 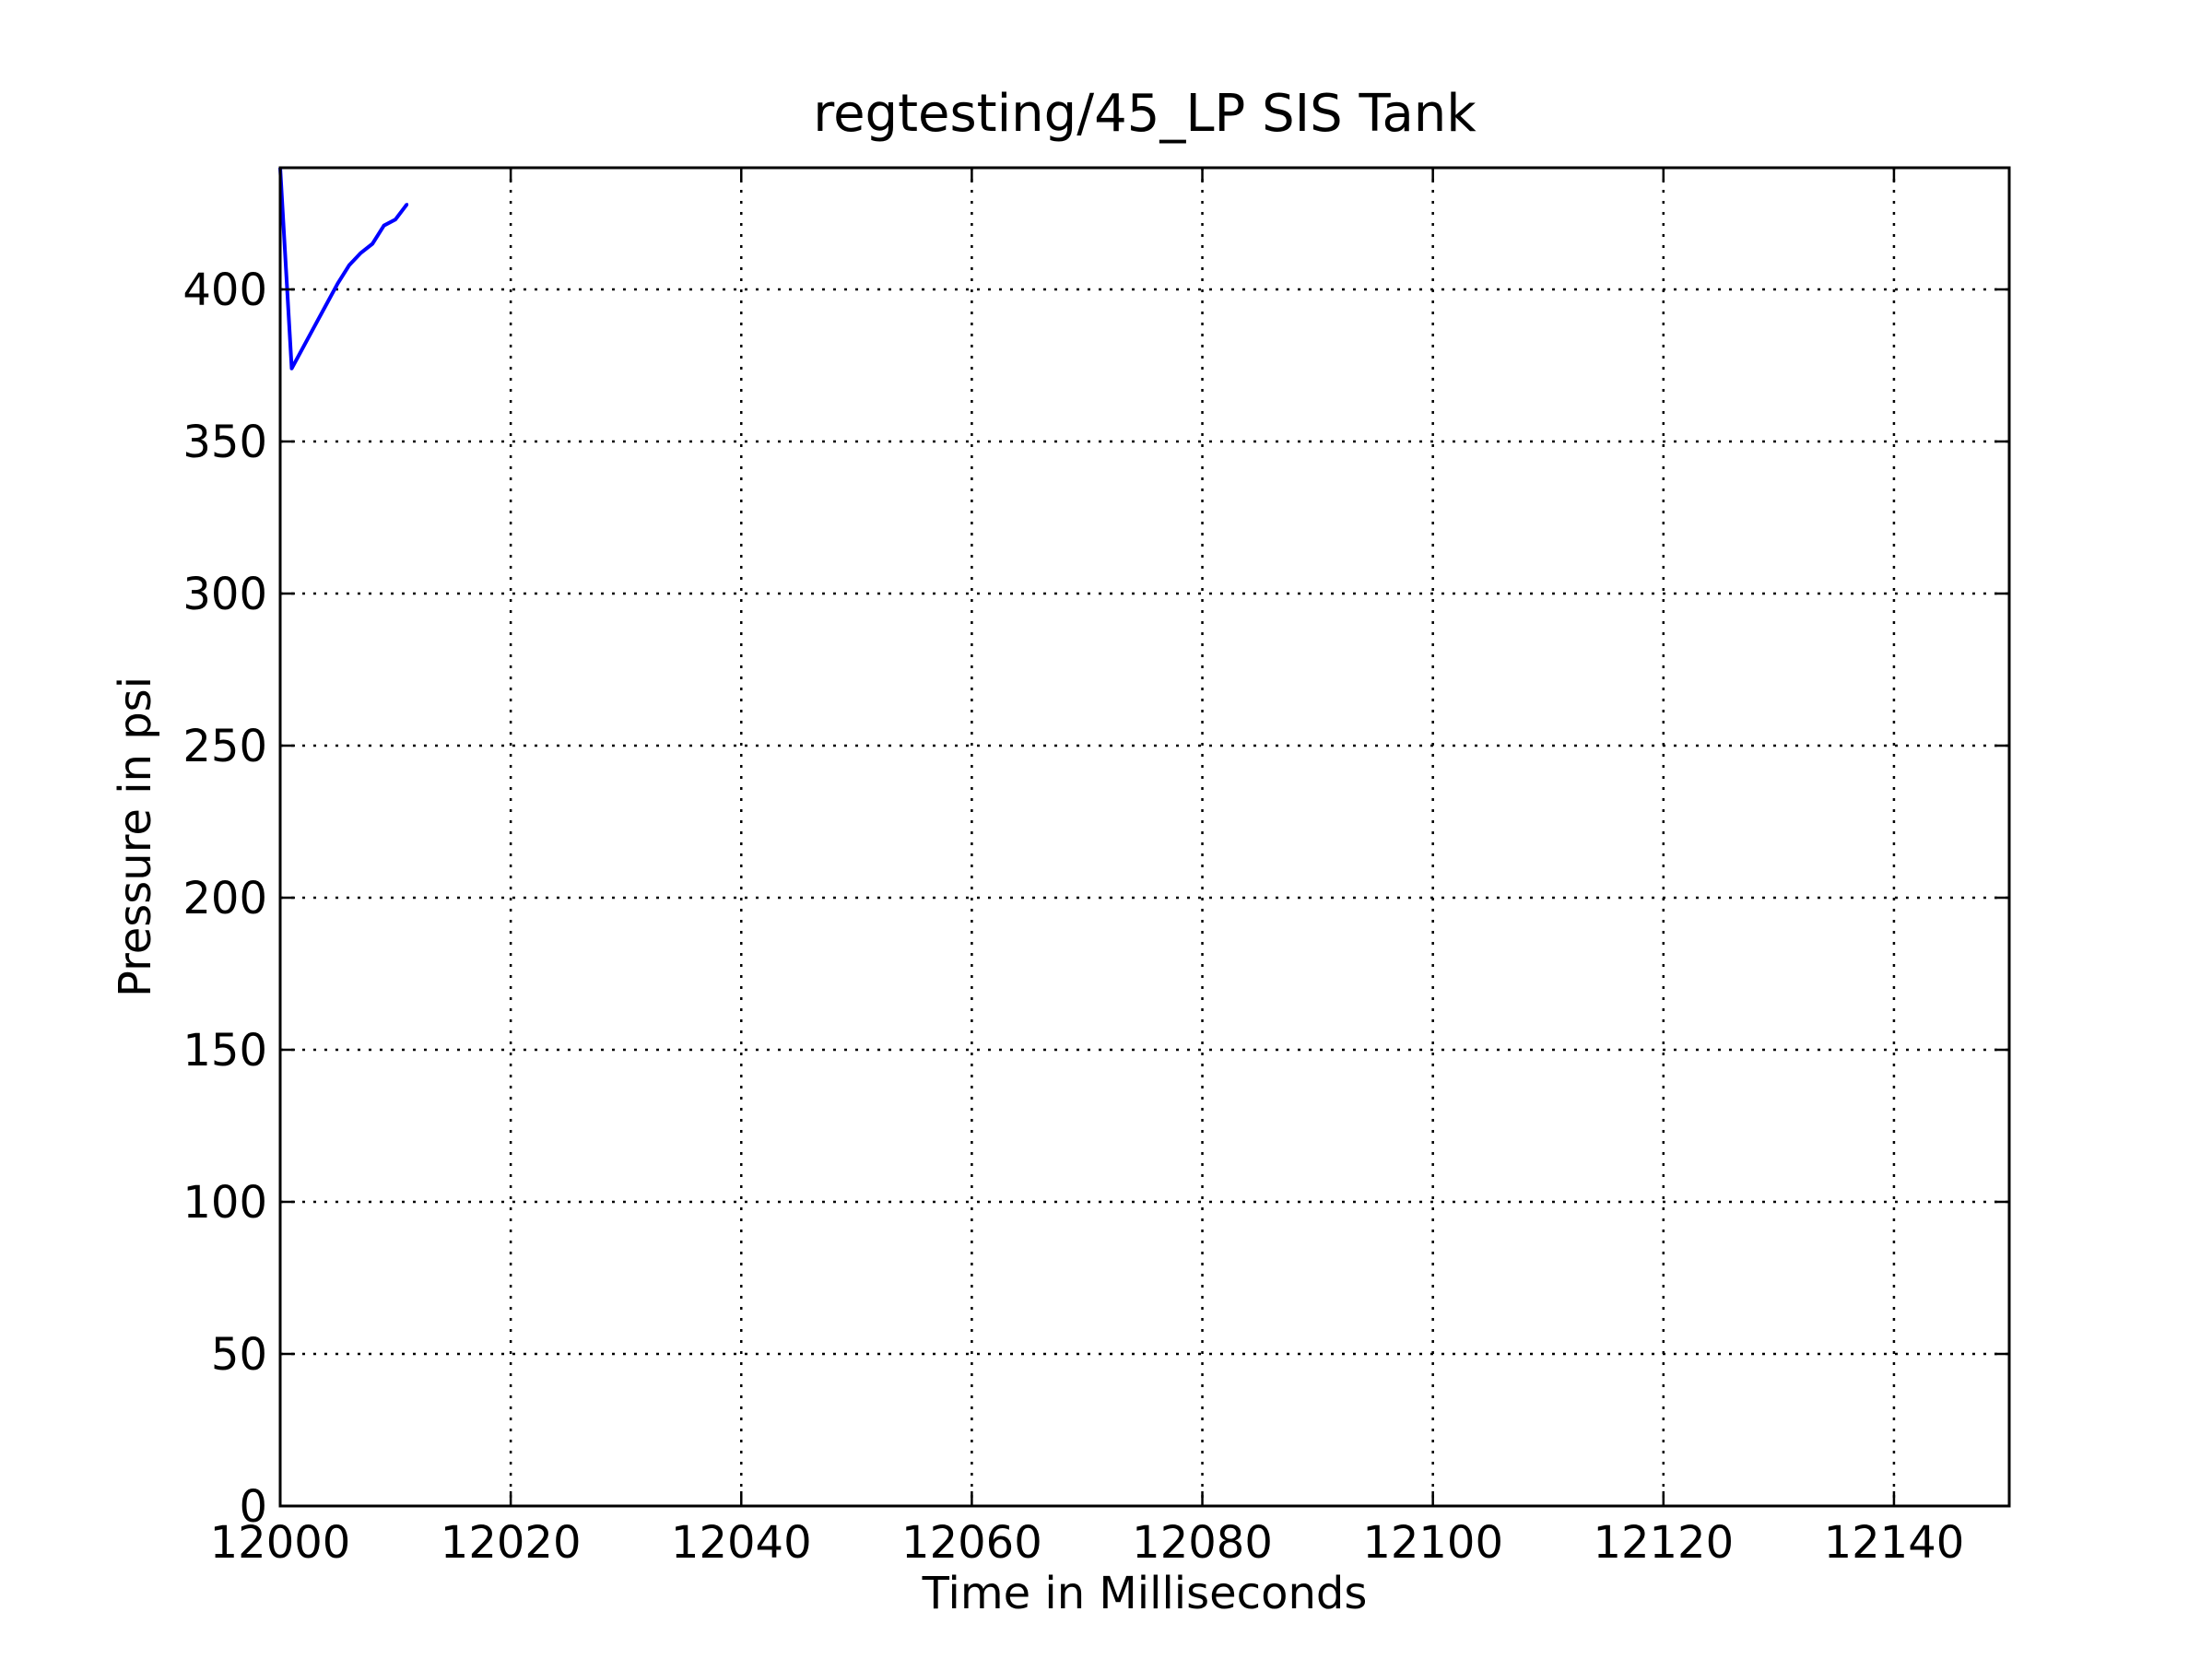 I want to click on x-tick-label: 12100, so click(x=1432, y=1543).